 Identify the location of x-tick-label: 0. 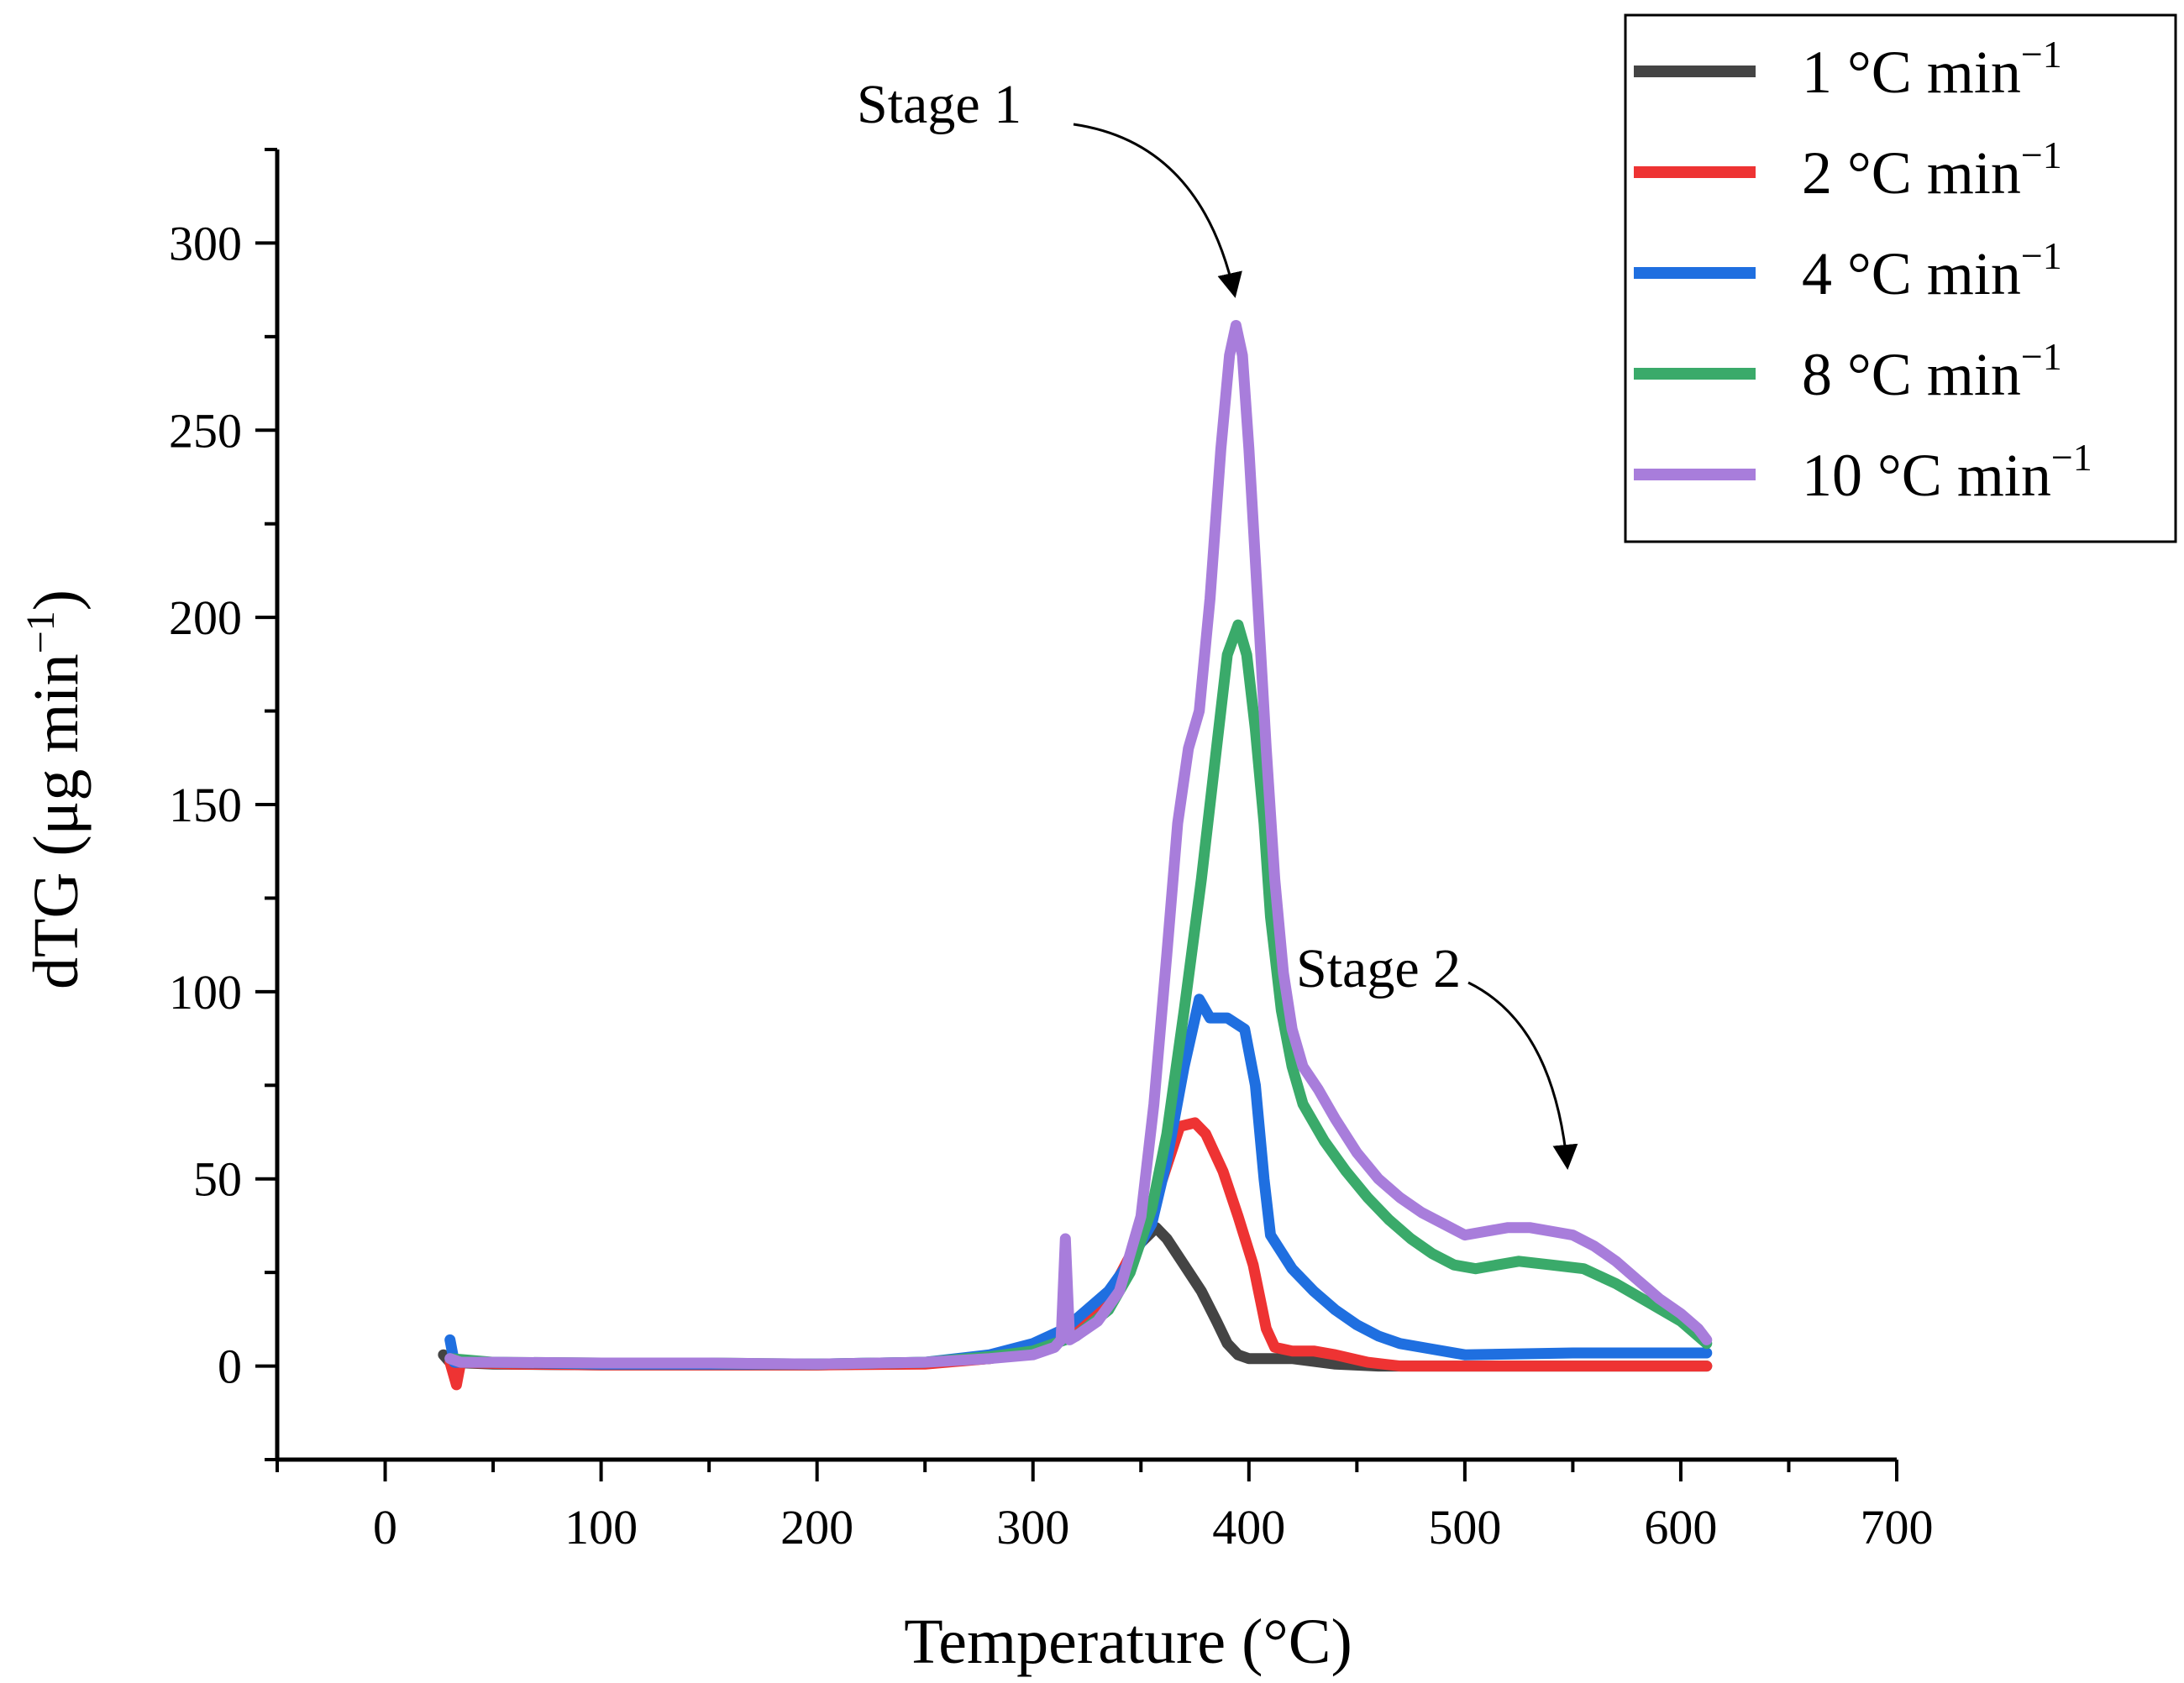
(385, 1527).